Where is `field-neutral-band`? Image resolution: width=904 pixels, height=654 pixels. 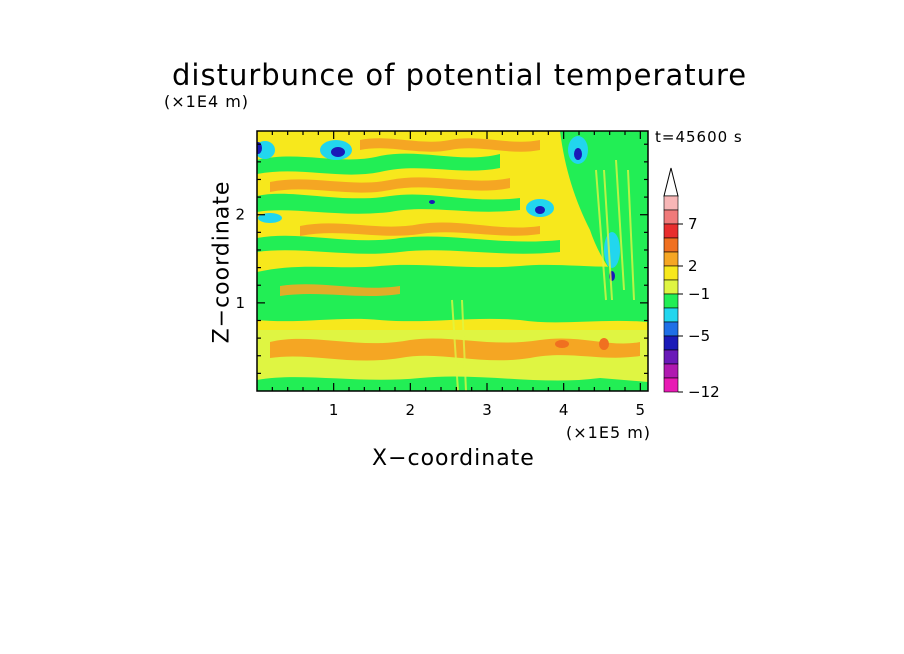 field-neutral-band is located at coordinates (452, 293).